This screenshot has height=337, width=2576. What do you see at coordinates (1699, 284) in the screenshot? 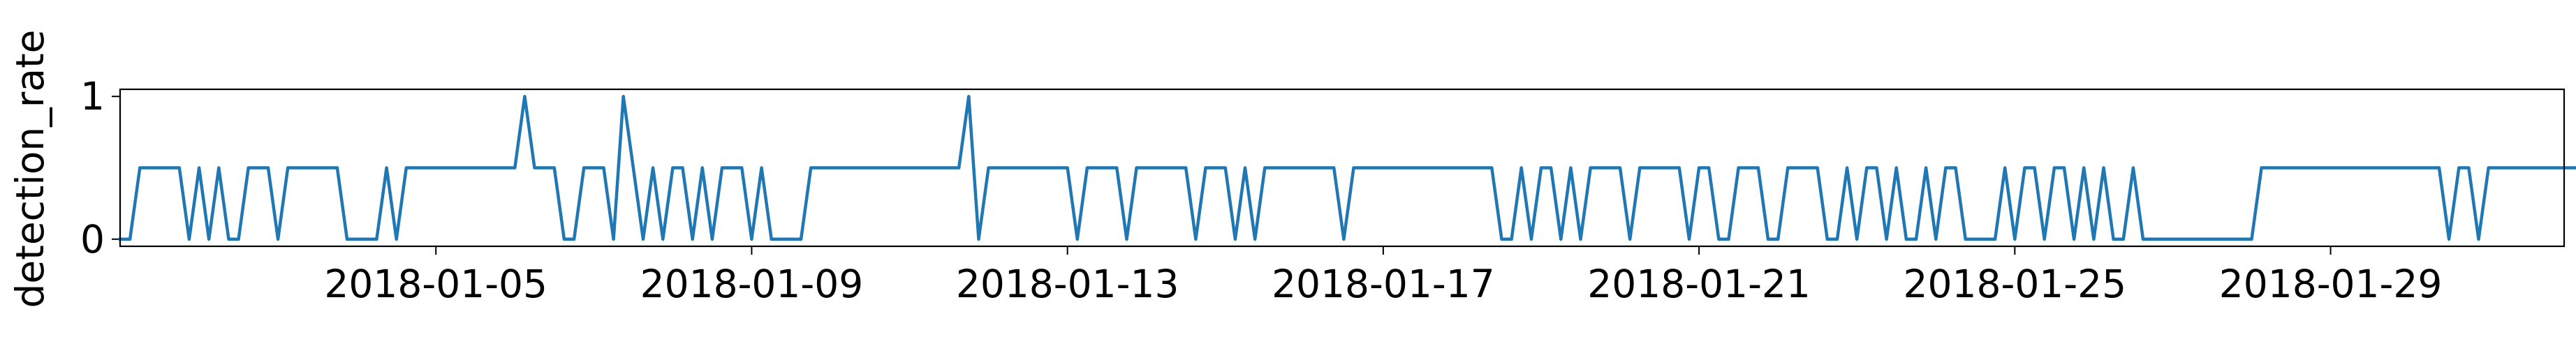
I see `x-tick-label: 2018-01-21` at bounding box center [1699, 284].